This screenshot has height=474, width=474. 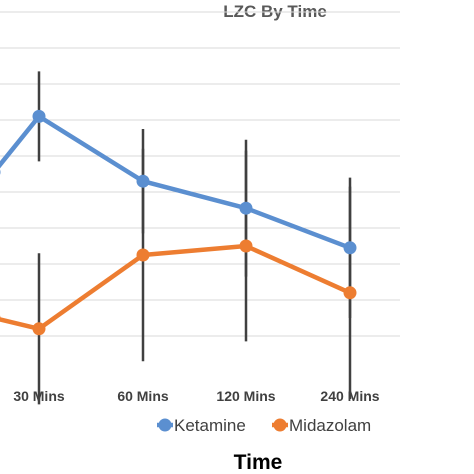 What do you see at coordinates (258, 462) in the screenshot?
I see `x-axis-label: Time` at bounding box center [258, 462].